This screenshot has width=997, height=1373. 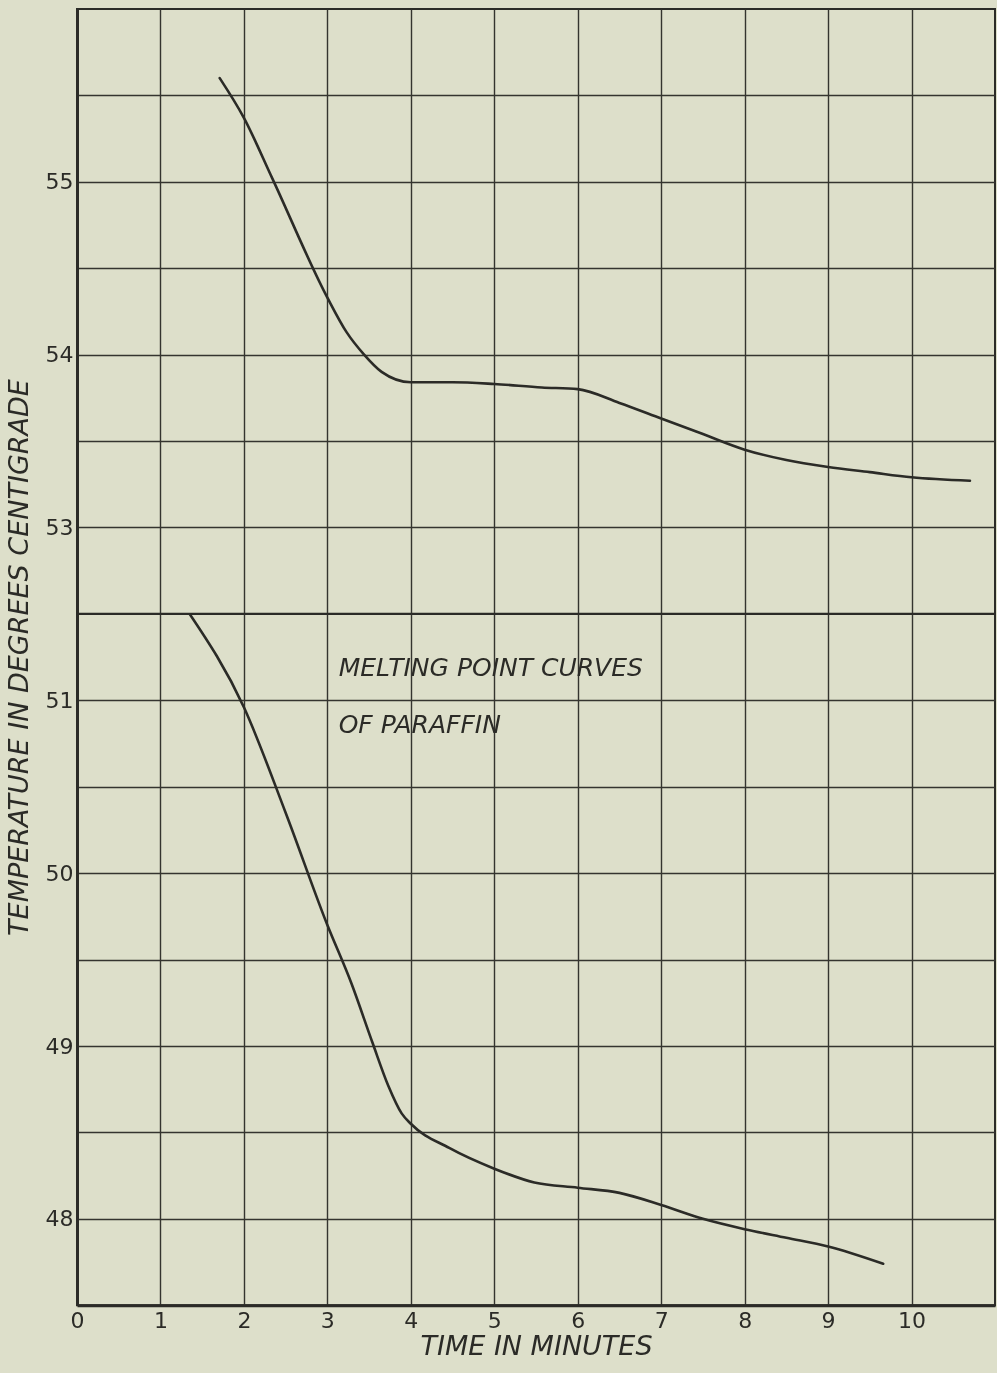 What do you see at coordinates (661, 1320) in the screenshot?
I see `x-tick-label: 7` at bounding box center [661, 1320].